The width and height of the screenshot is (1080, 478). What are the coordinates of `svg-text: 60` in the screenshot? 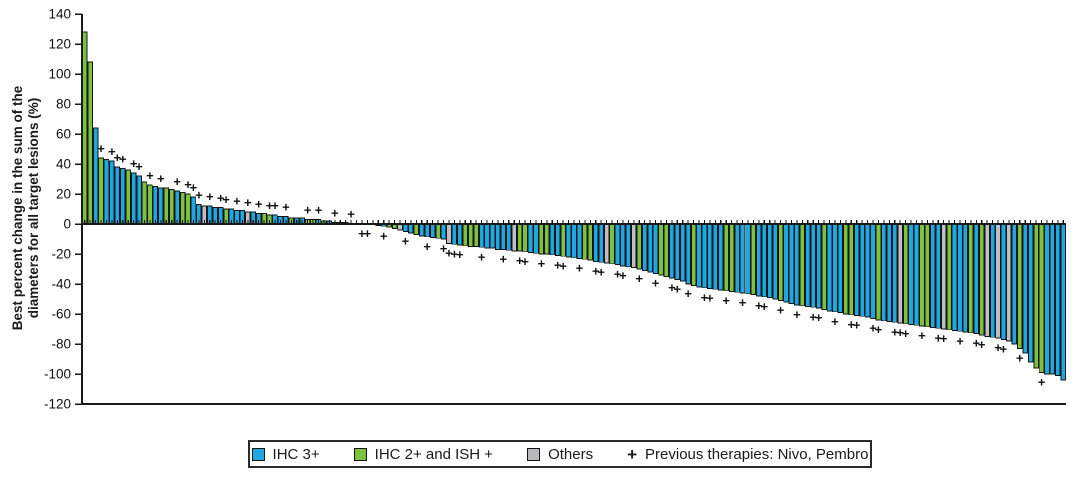 It's located at (63, 134).